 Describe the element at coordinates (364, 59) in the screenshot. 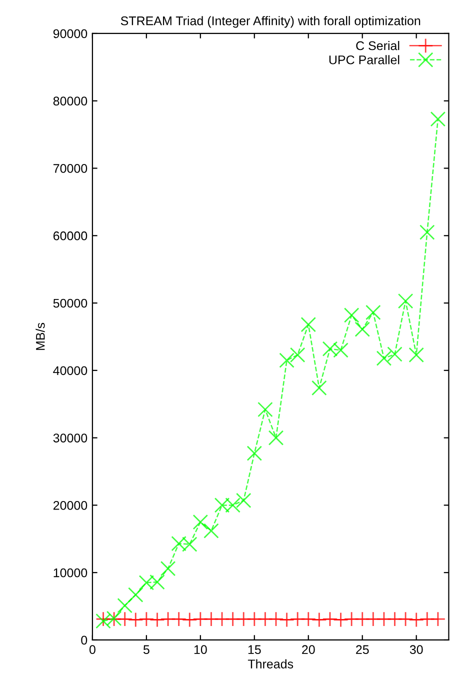

I see `legend-label: UPC Parallel` at that location.